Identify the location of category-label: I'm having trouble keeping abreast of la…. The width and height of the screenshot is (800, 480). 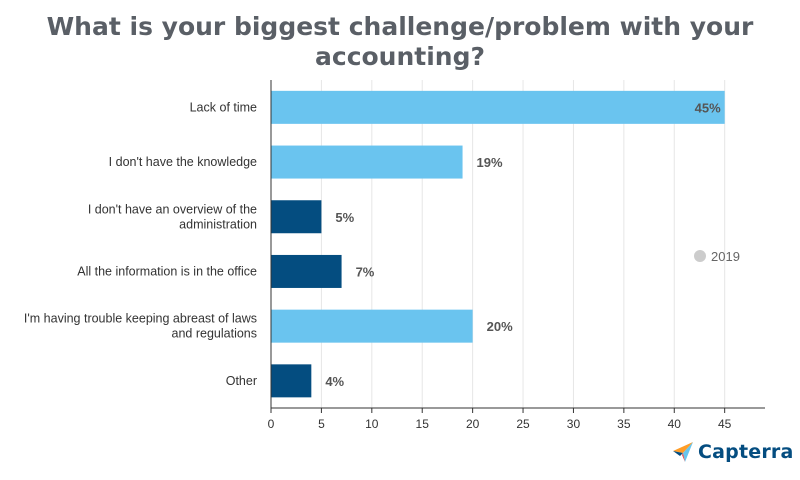
(140, 326).